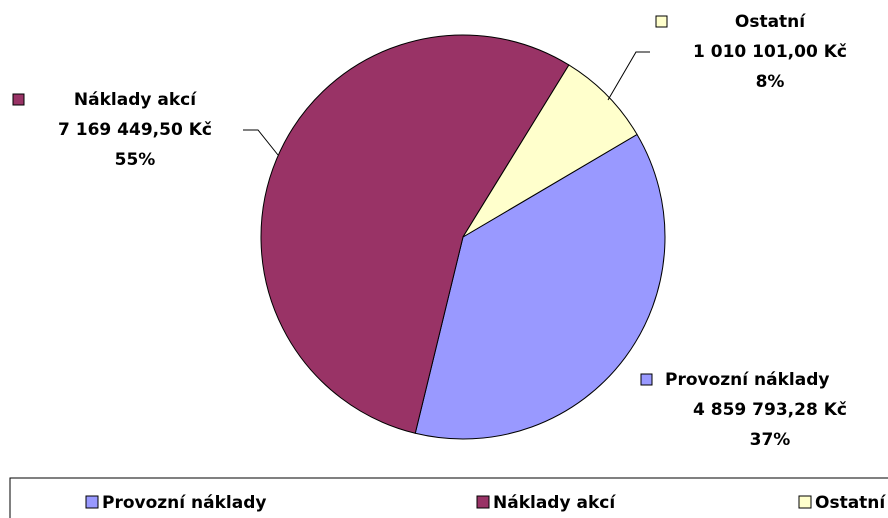 Image resolution: width=888 pixels, height=518 pixels. What do you see at coordinates (554, 503) in the screenshot?
I see `legend-label: Náklady akcí` at bounding box center [554, 503].